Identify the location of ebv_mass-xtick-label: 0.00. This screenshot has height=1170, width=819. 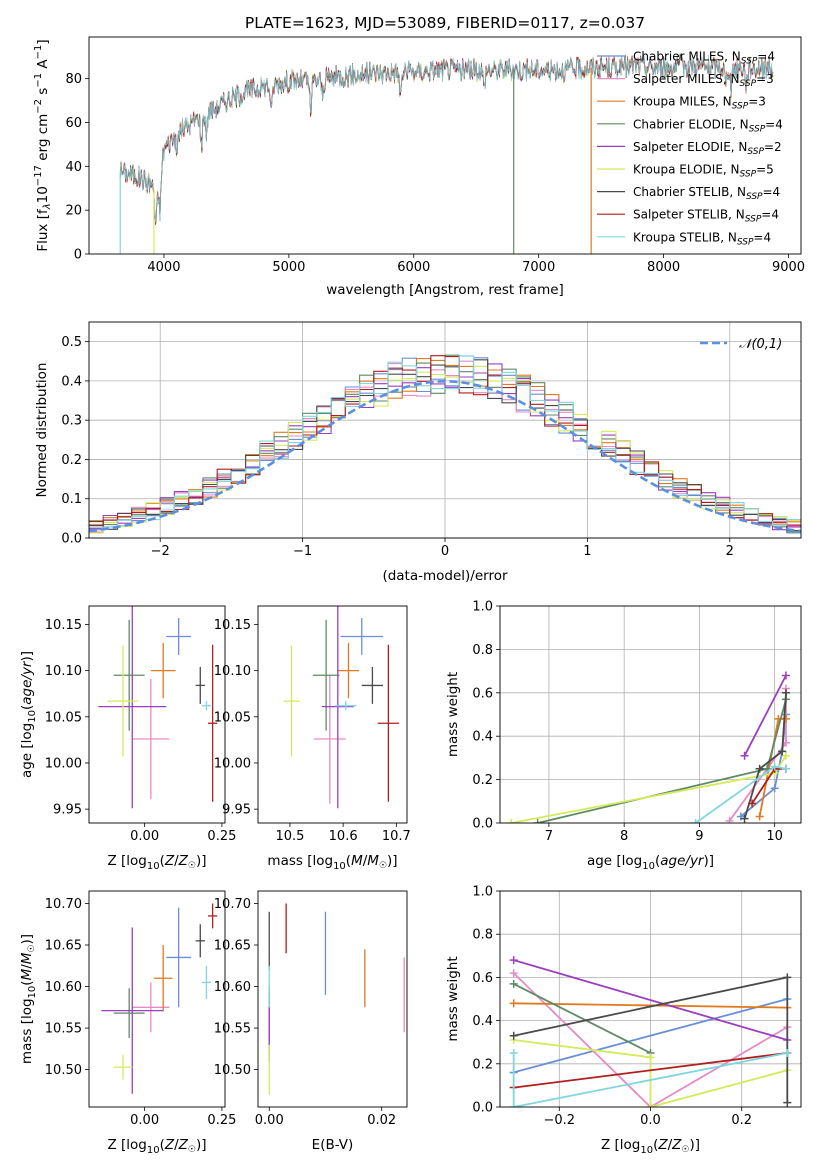
(269, 1120).